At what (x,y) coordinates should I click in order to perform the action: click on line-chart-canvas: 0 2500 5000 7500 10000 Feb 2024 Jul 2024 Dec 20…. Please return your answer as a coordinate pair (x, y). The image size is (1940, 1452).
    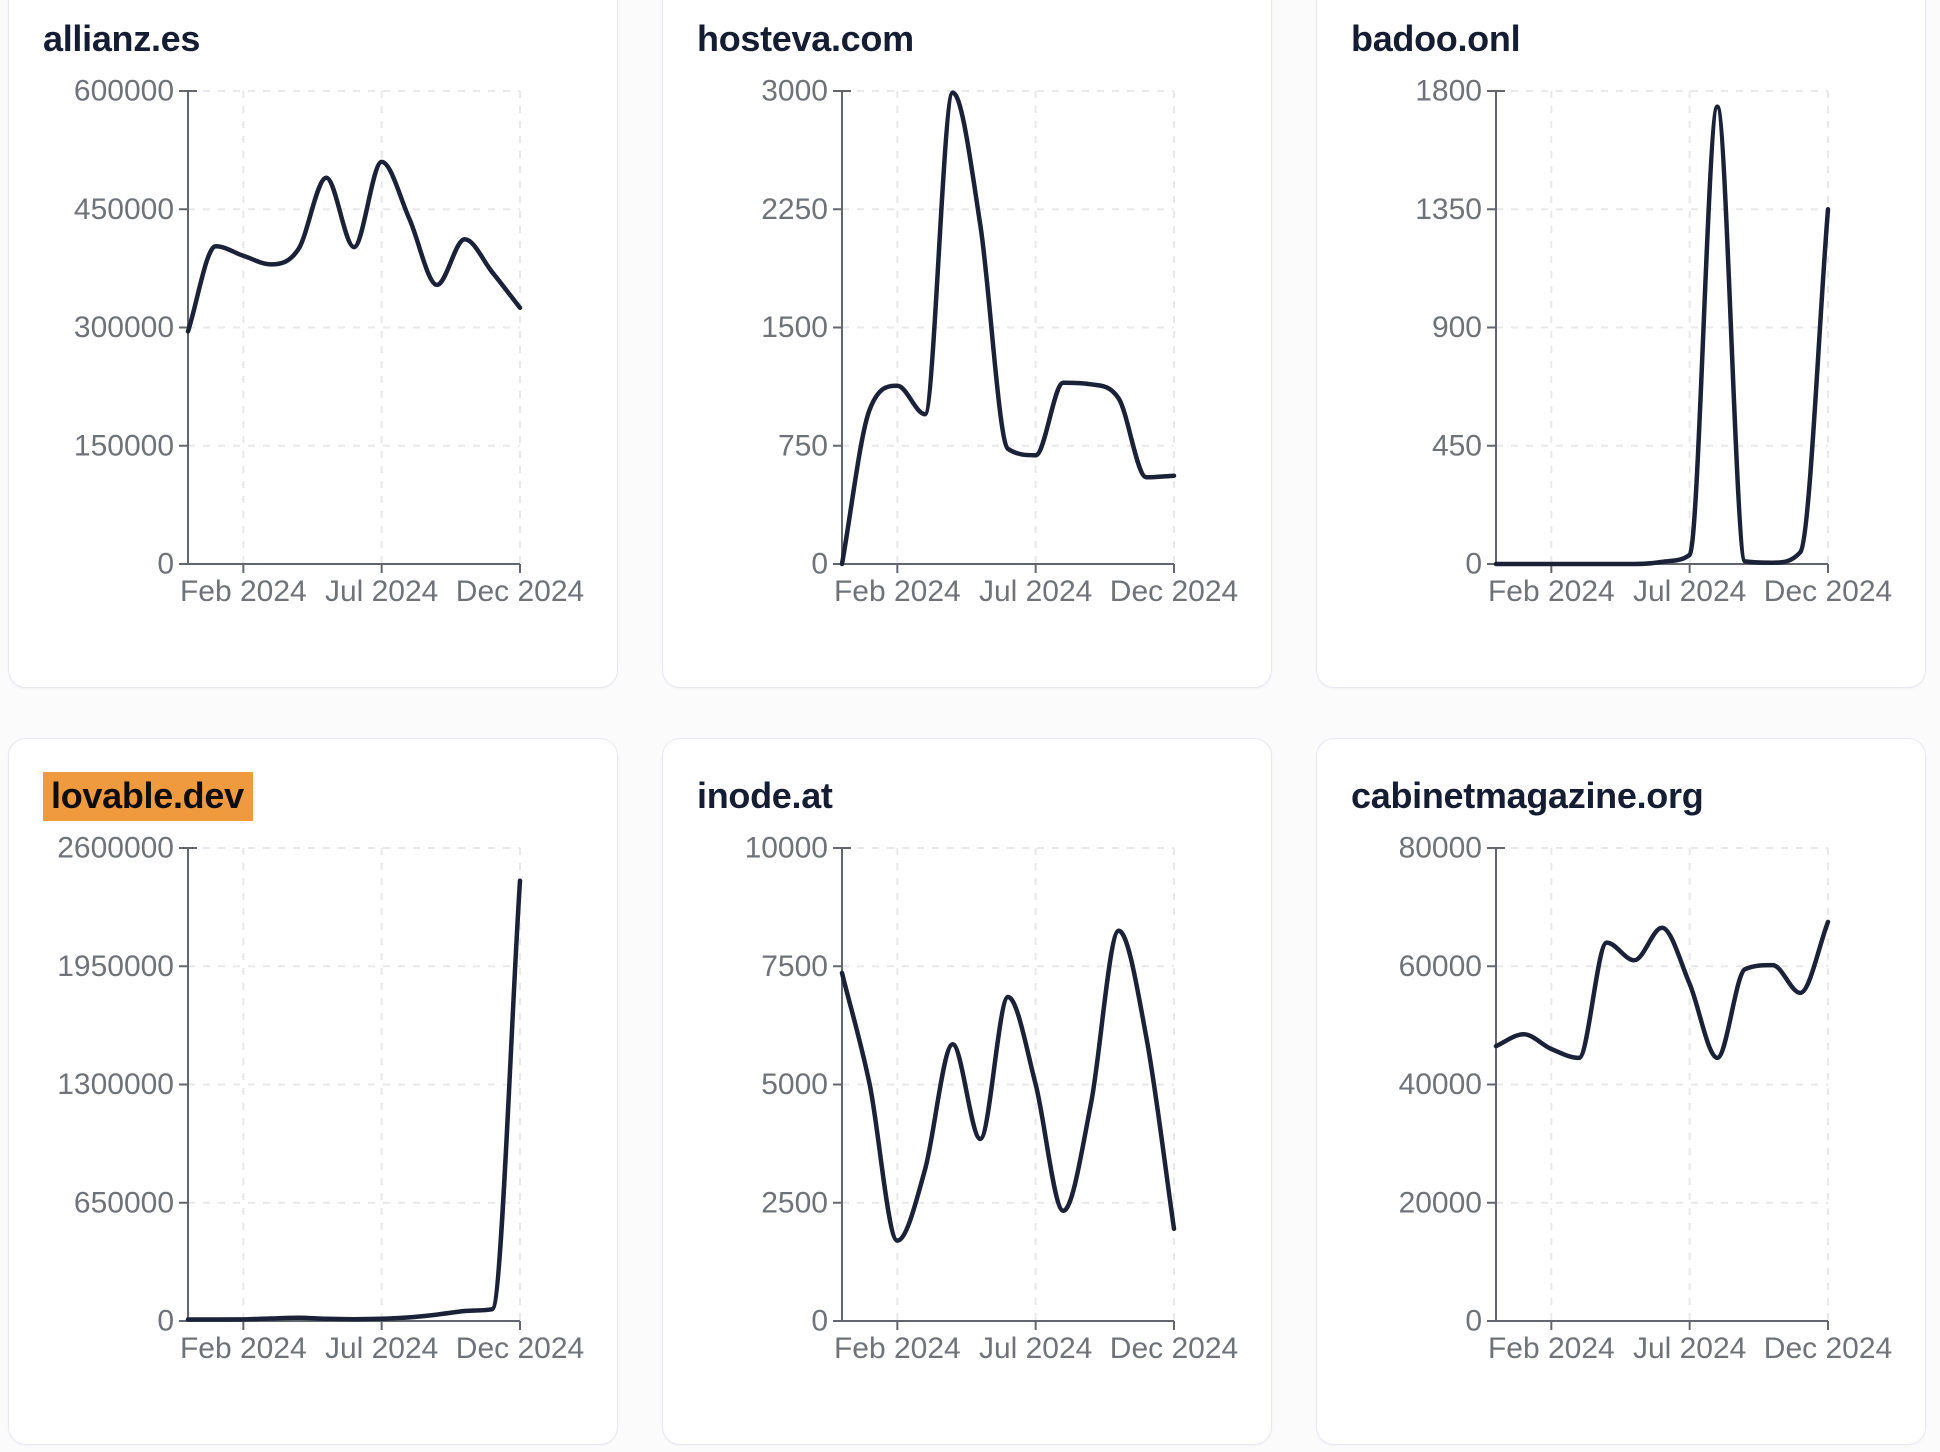
    Looking at the image, I should click on (992, 1099).